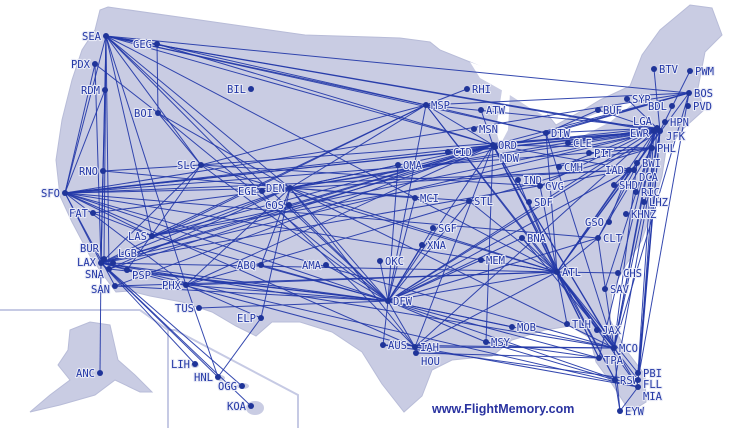  Describe the element at coordinates (485, 130) in the screenshot. I see `airport-msn: MSN` at that location.